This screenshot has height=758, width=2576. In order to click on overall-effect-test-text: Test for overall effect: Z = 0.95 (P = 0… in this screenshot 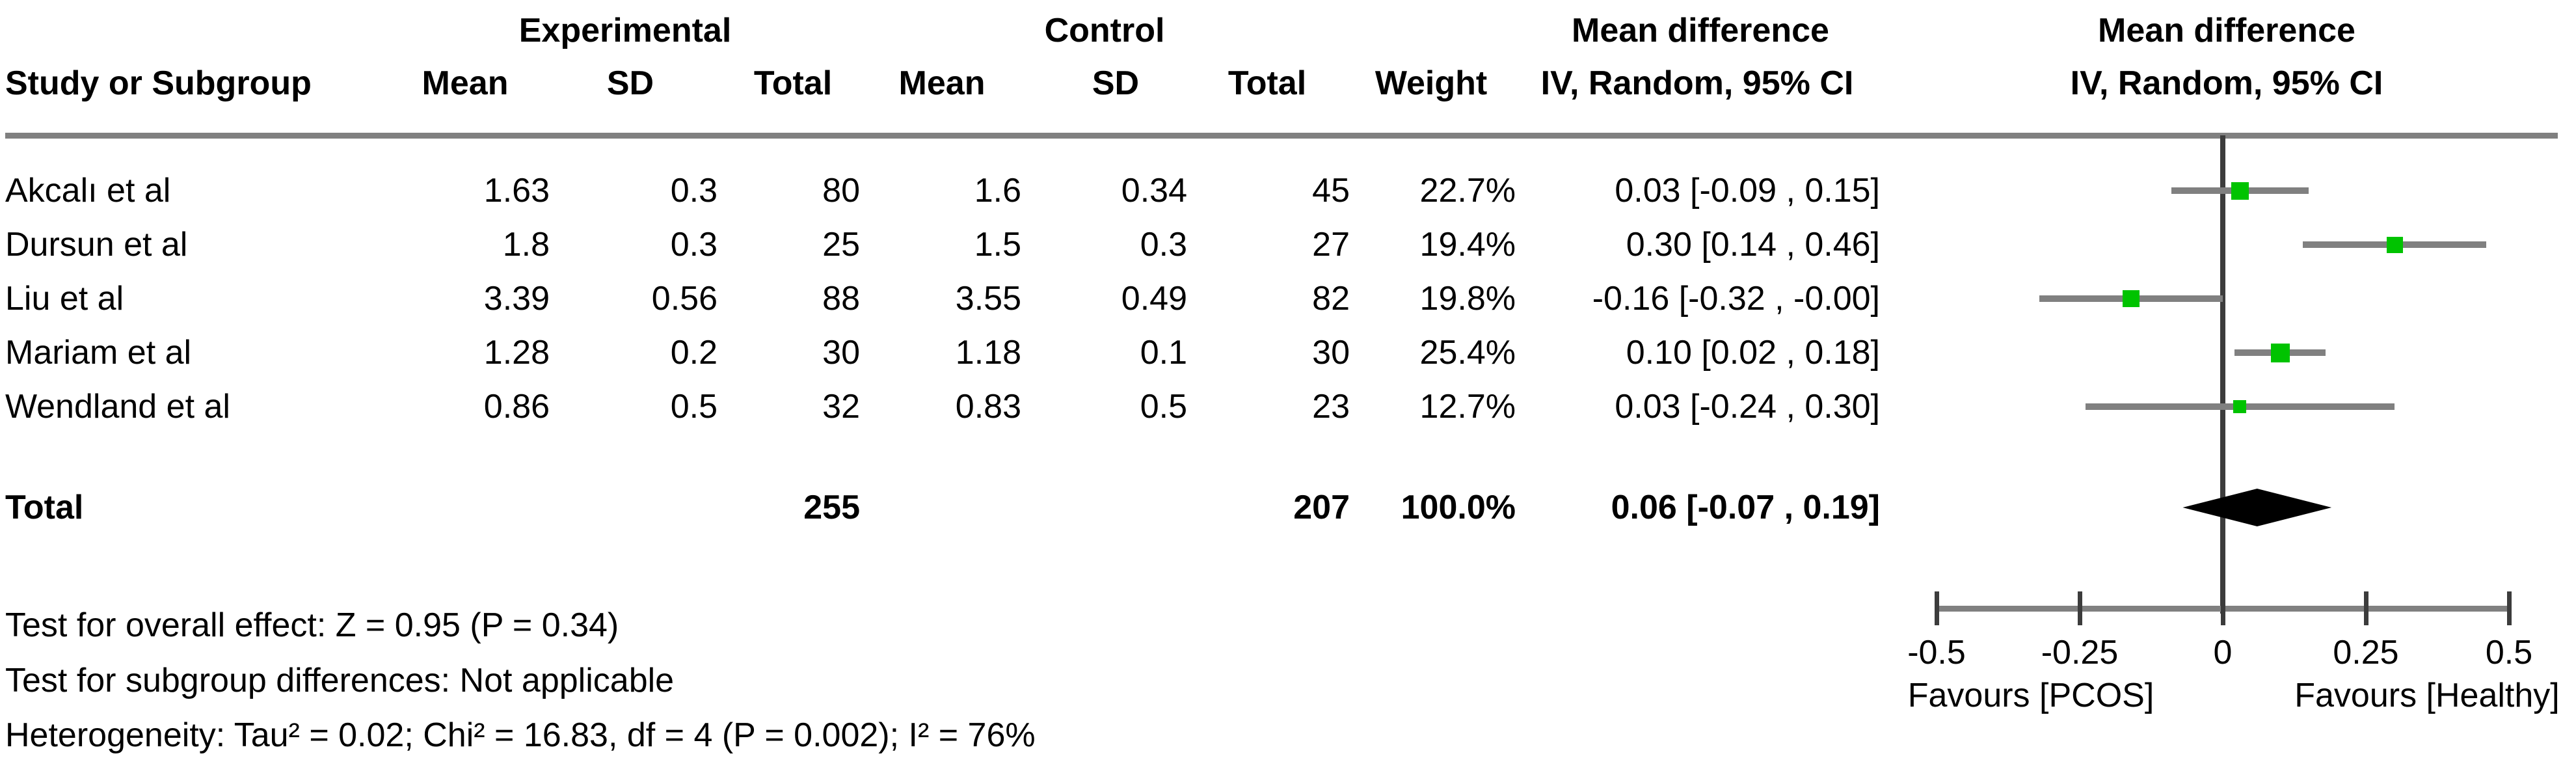, I will do `click(312, 625)`.